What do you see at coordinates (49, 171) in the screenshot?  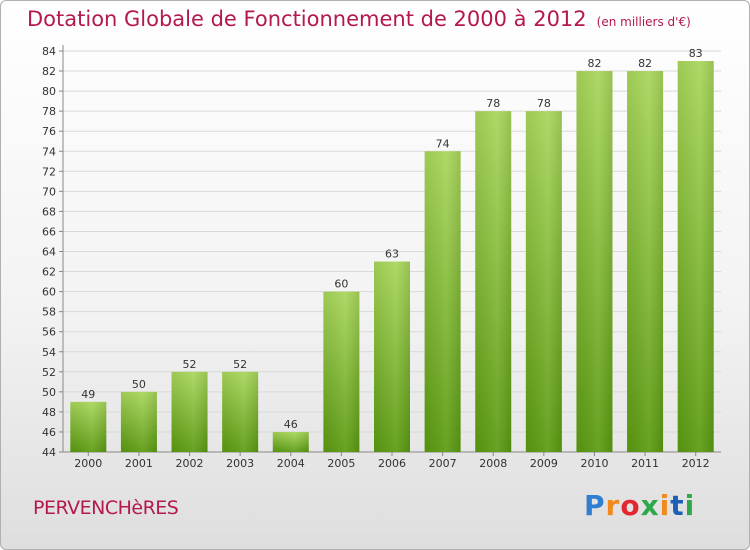 I see `y-tick-label: 72` at bounding box center [49, 171].